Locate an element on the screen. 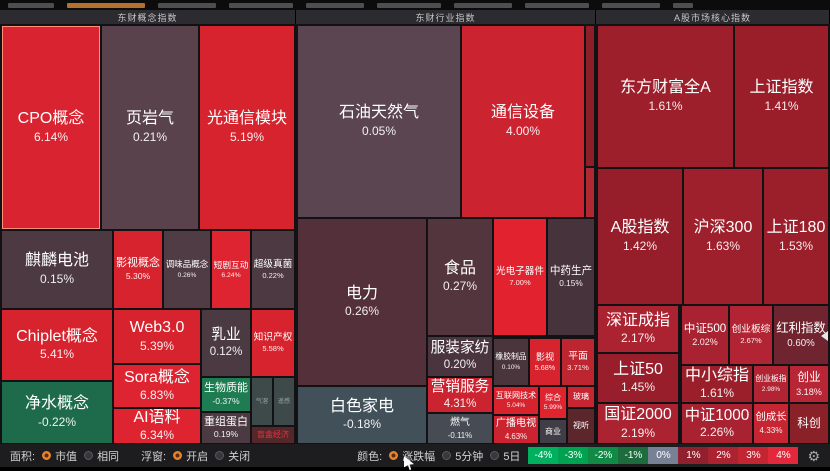  radio-option: 5分钟 is located at coordinates (462, 456).